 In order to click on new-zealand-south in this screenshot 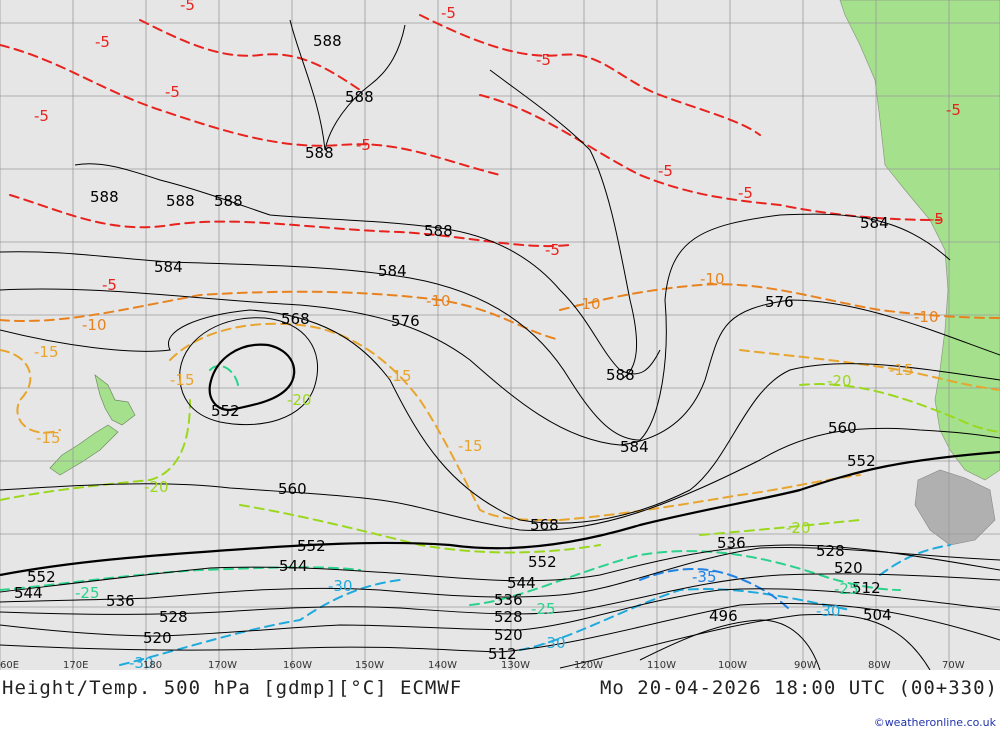, I will do `click(84, 450)`.